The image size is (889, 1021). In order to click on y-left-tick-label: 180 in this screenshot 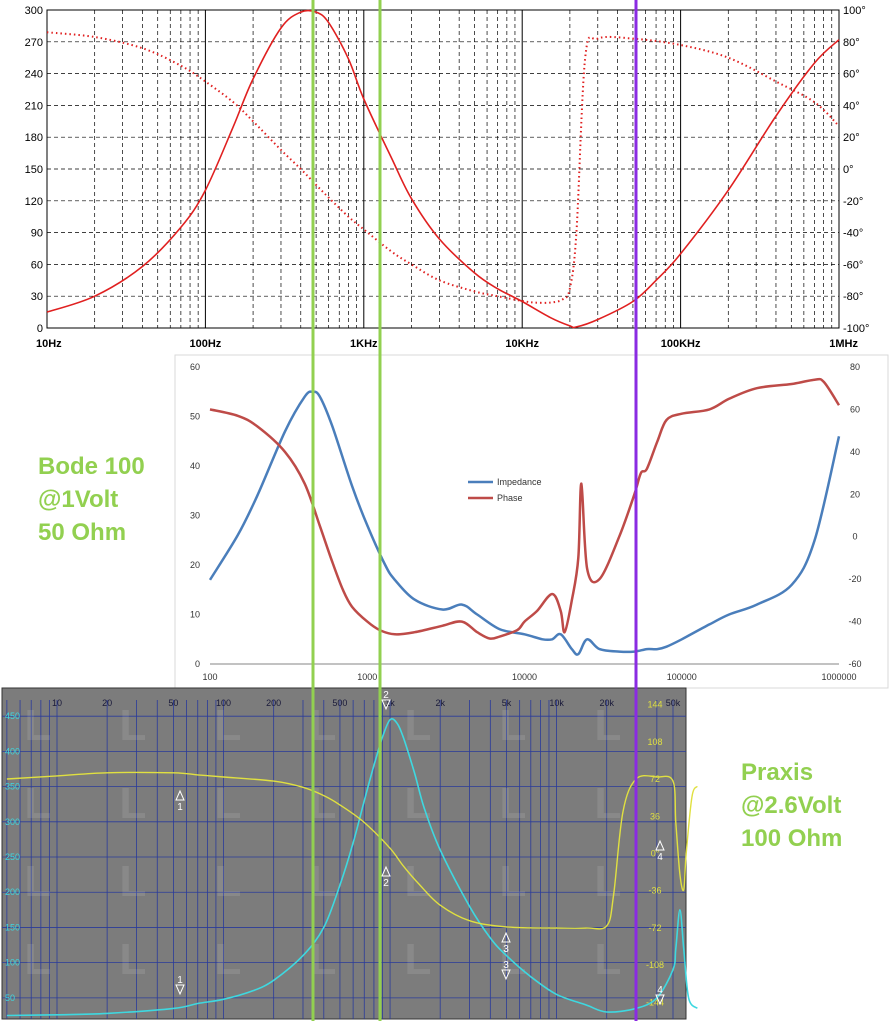, I will do `click(34, 138)`.